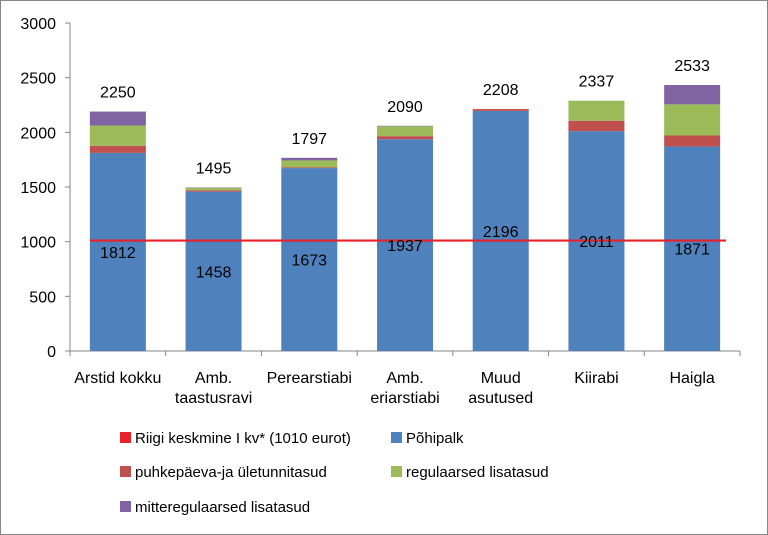 This screenshot has width=768, height=535. What do you see at coordinates (596, 242) in the screenshot?
I see `bar-base-label: 2011` at bounding box center [596, 242].